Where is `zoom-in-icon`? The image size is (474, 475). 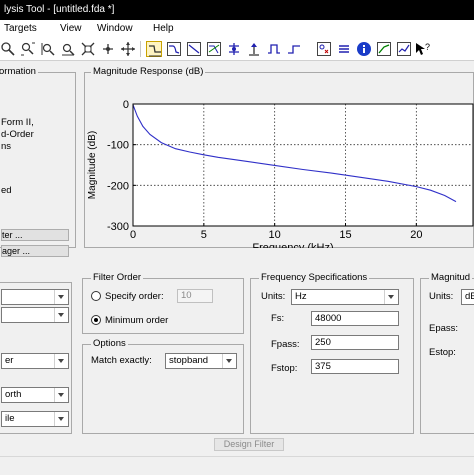 zoom-in-icon is located at coordinates (8, 49).